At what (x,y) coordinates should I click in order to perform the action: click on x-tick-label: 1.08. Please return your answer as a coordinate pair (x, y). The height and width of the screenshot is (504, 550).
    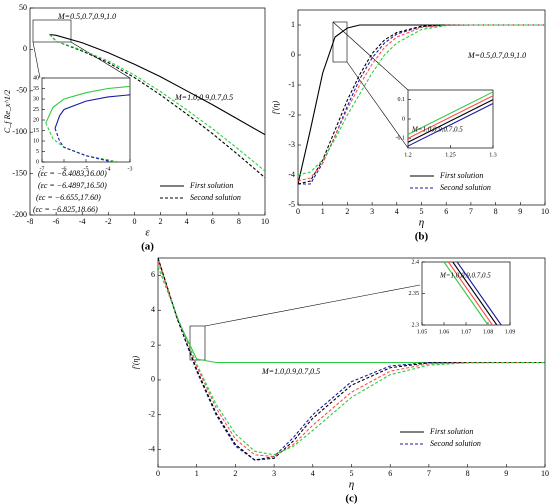
    Looking at the image, I should click on (488, 332).